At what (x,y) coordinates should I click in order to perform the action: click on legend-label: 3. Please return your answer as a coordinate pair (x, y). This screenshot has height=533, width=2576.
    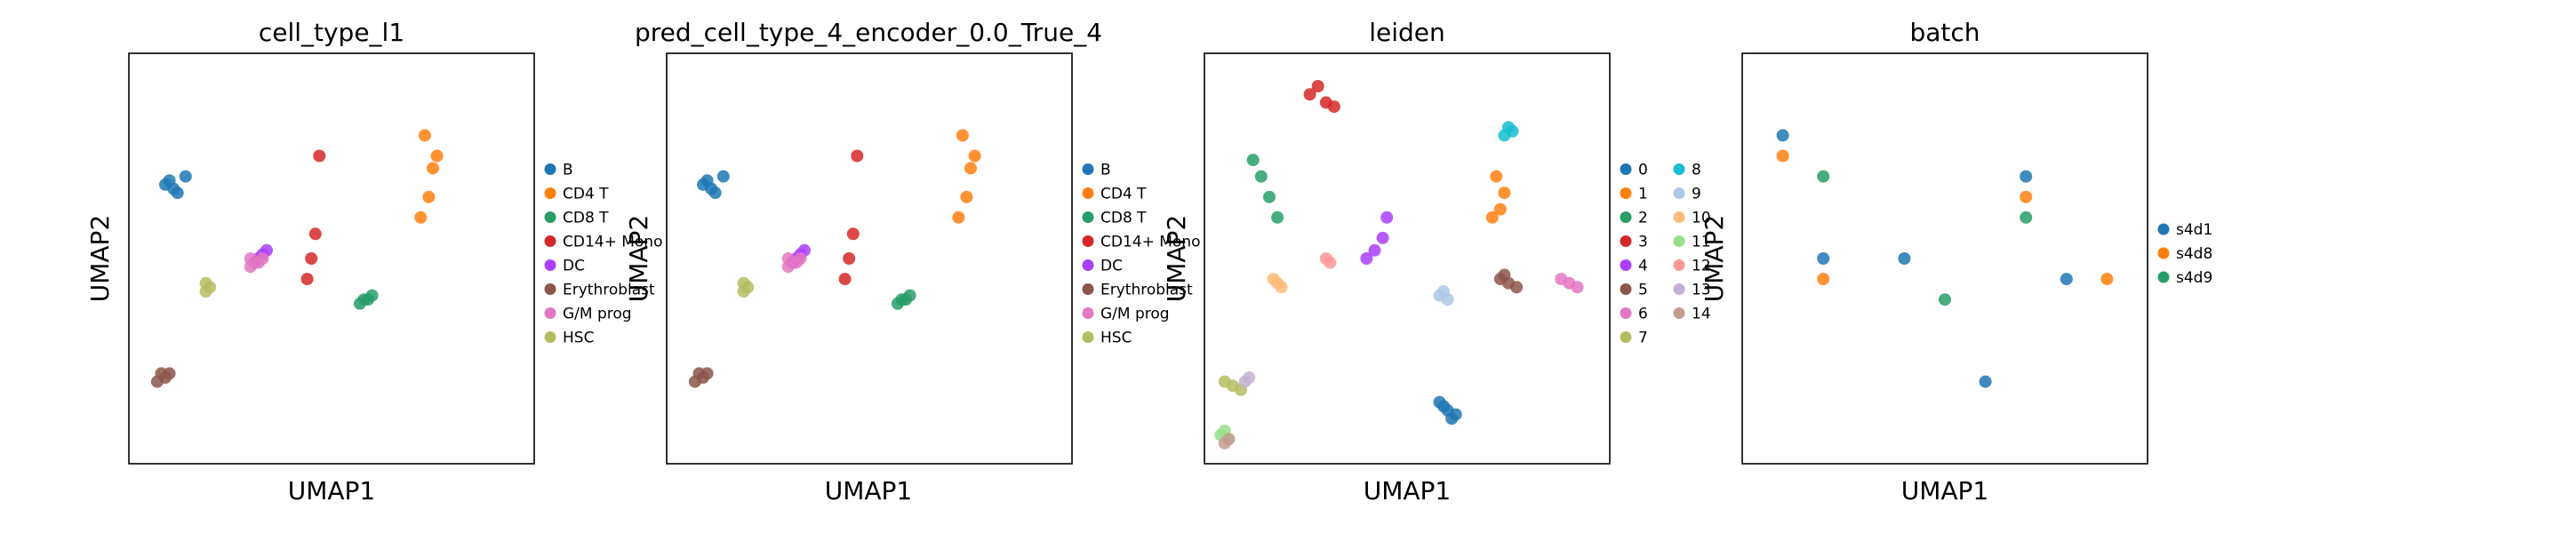
    Looking at the image, I should click on (1643, 242).